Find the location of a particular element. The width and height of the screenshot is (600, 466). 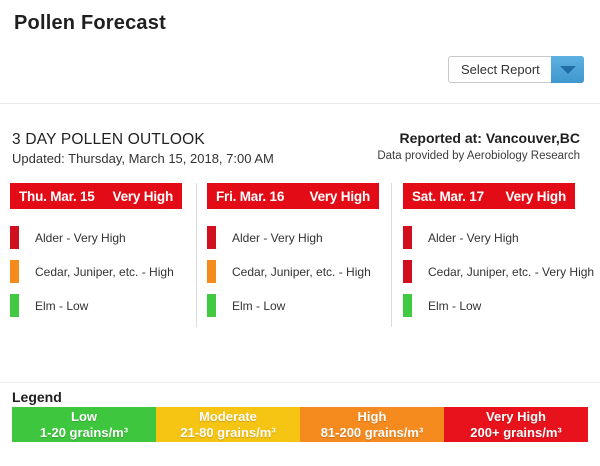

pollen-item: Cedar, Juniper, etc. - Very High is located at coordinates (498, 271).